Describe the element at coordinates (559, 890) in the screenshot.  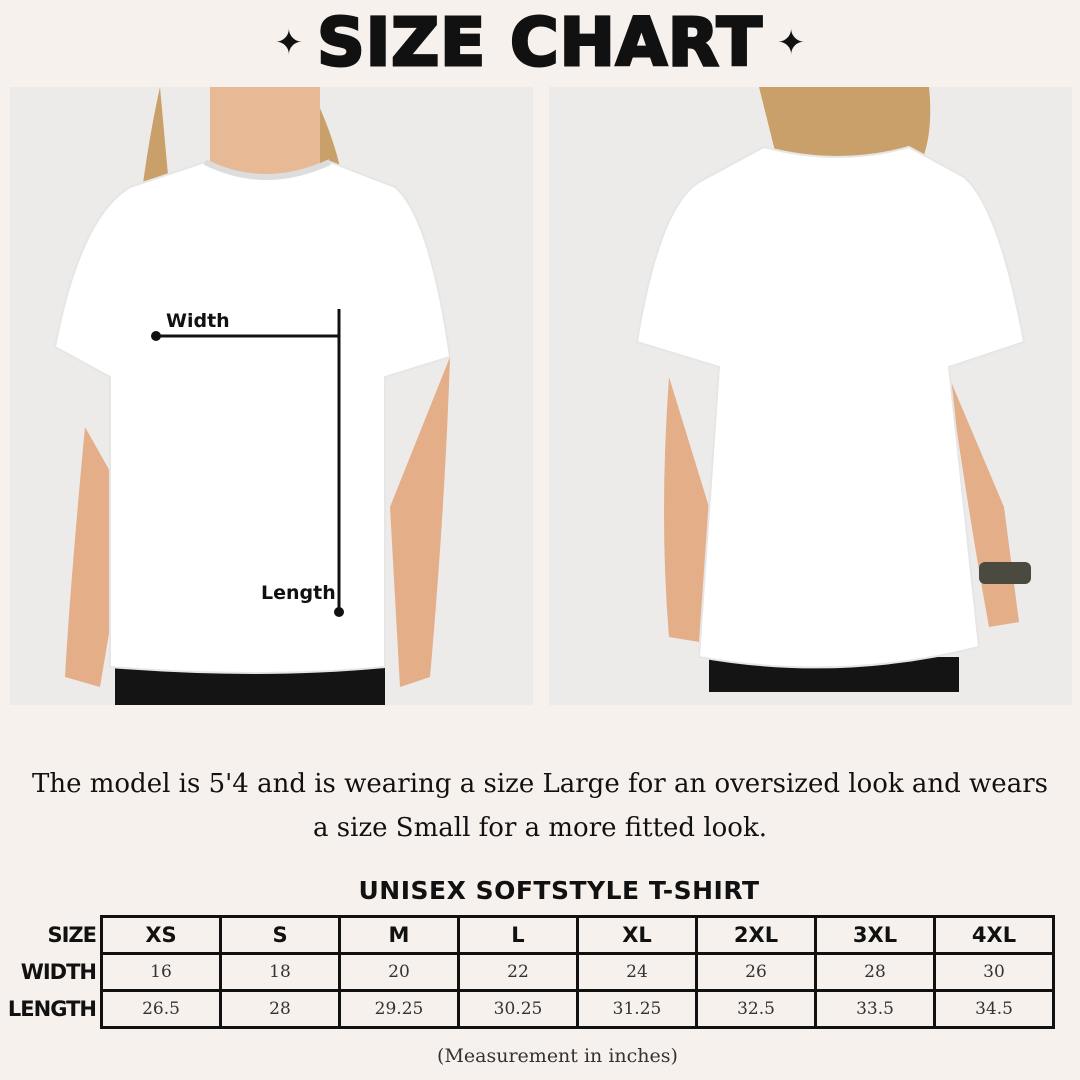
I see `table-title: UNISEX SOFTSTYLE T-SHIRT` at that location.